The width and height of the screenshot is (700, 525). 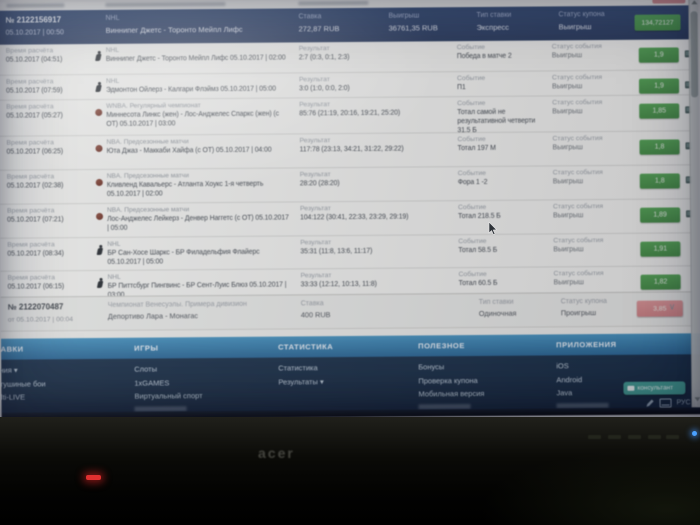 I want to click on footer-link: Статистика, so click(x=298, y=368).